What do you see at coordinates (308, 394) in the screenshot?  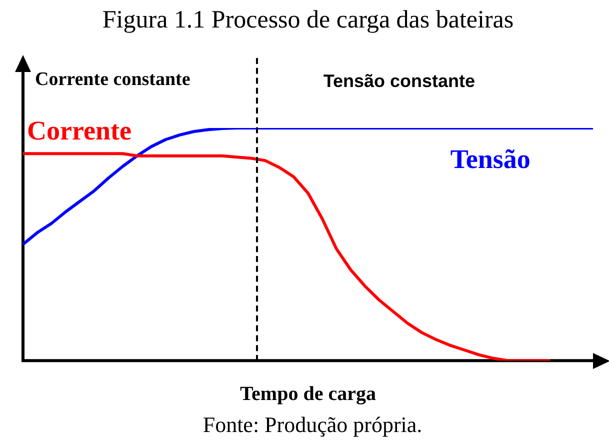 I see `x-axis-title: Tempo de carga` at bounding box center [308, 394].